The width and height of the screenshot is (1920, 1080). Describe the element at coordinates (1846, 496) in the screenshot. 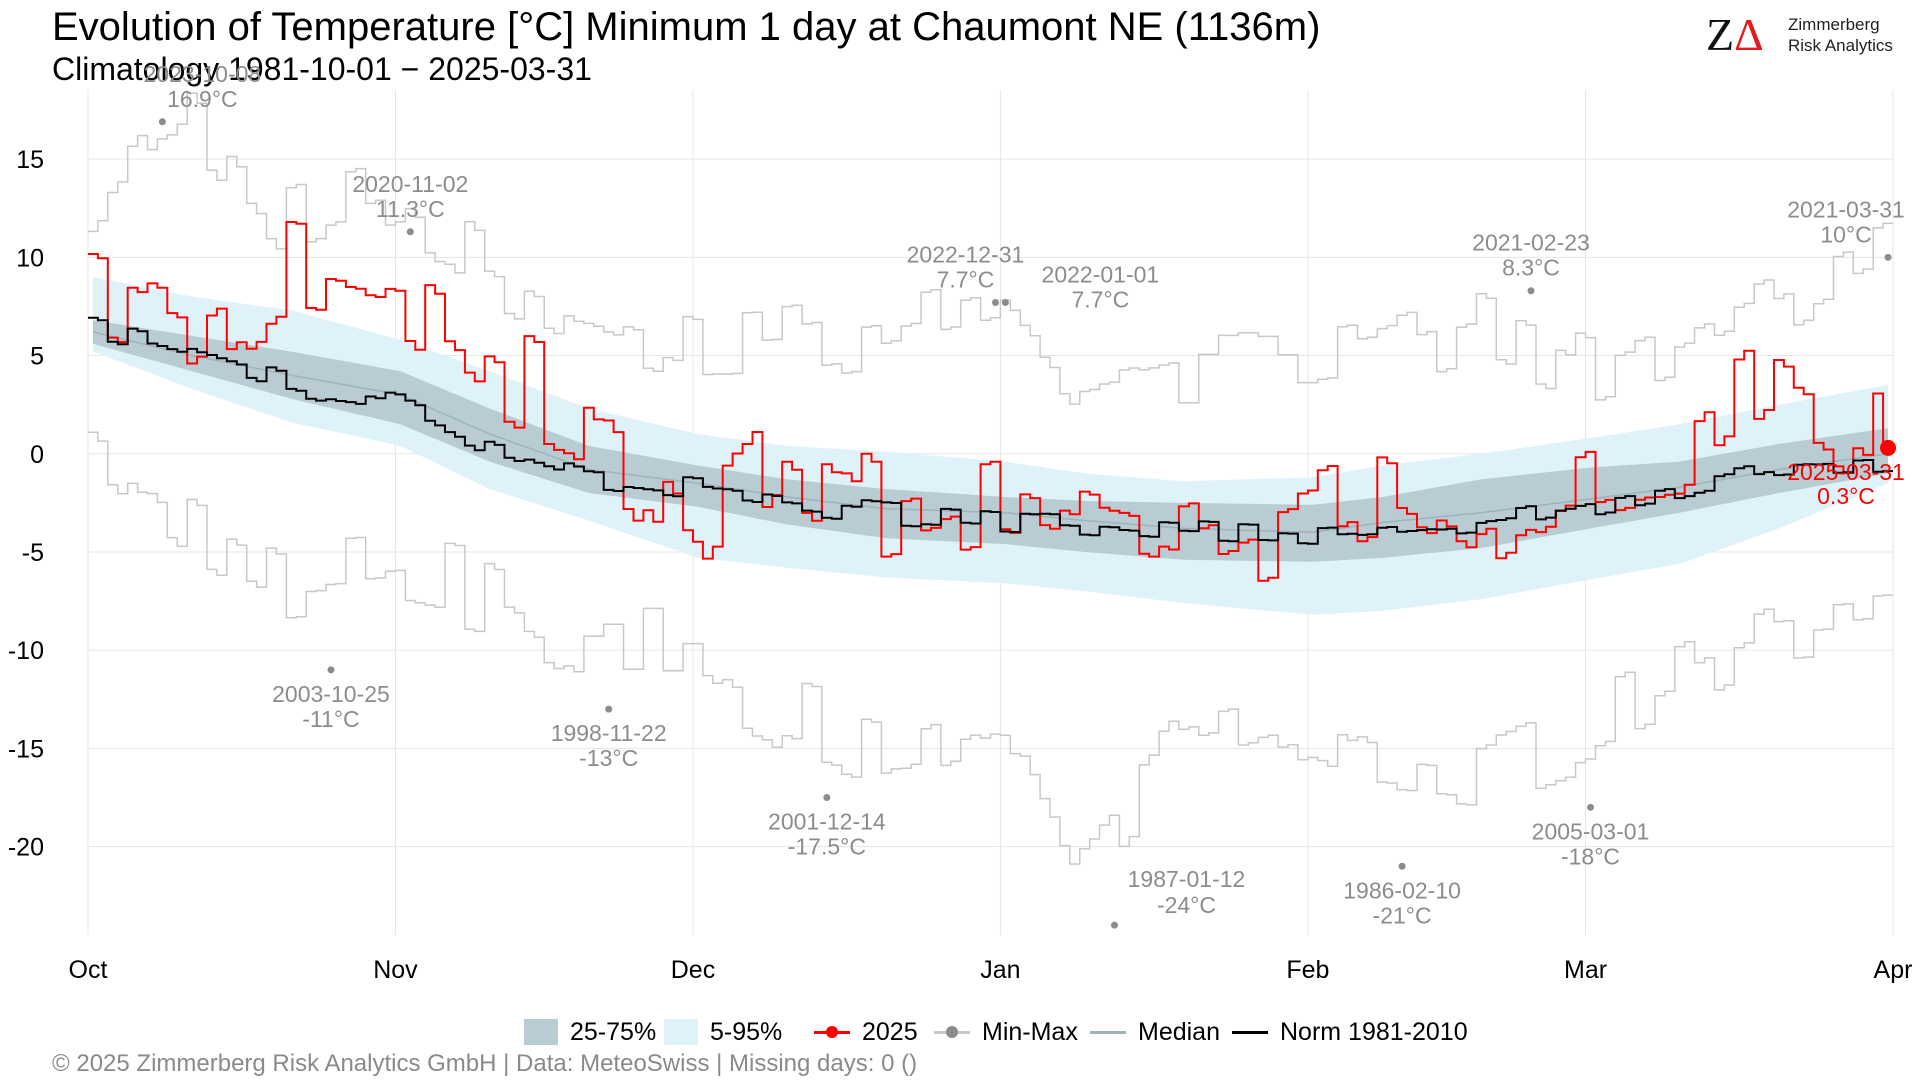

I see `annotation-value: 0.3°C` at that location.